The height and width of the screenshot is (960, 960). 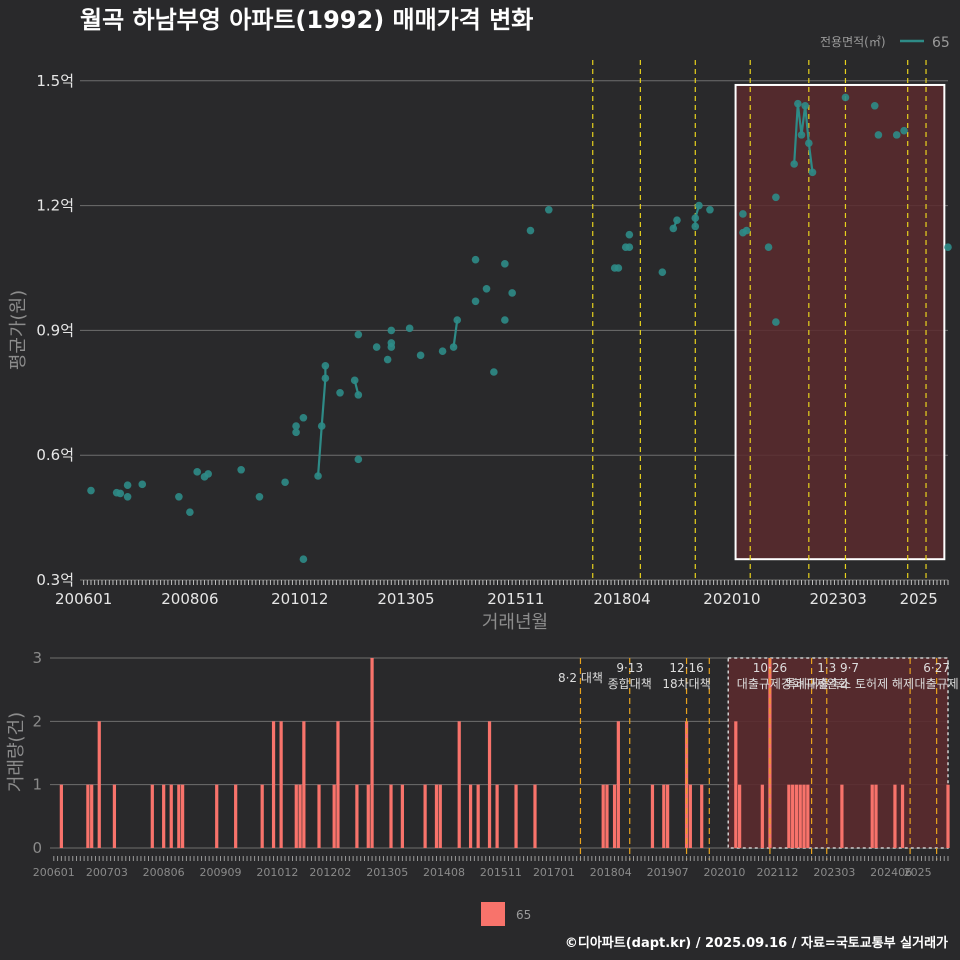 What do you see at coordinates (55, 81) in the screenshot?
I see `top-y-tick-label: 1.5억` at bounding box center [55, 81].